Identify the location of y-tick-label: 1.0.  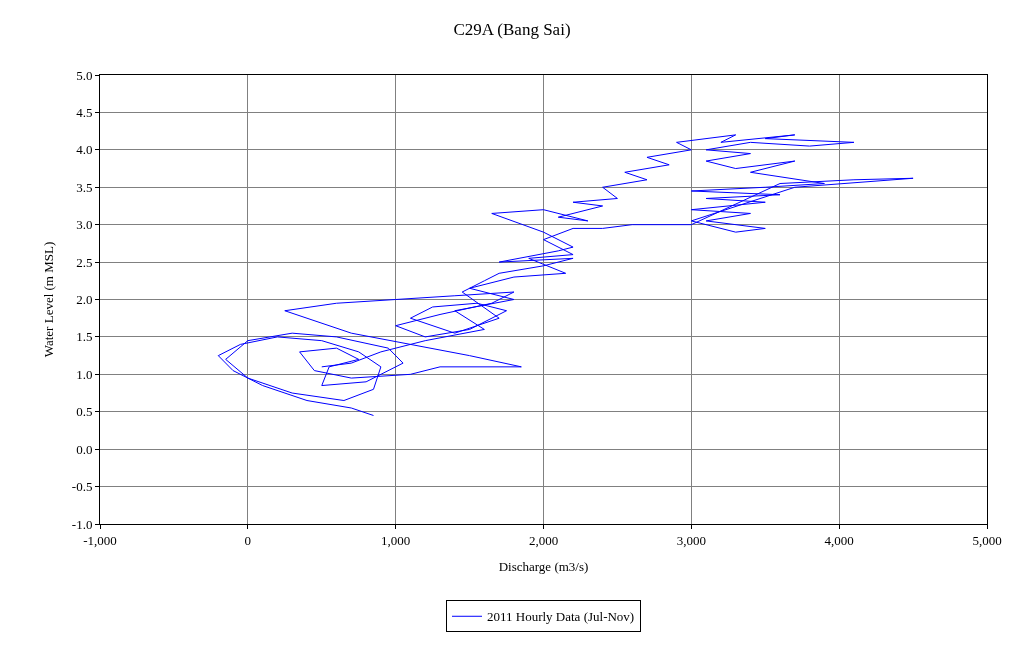
(84, 374).